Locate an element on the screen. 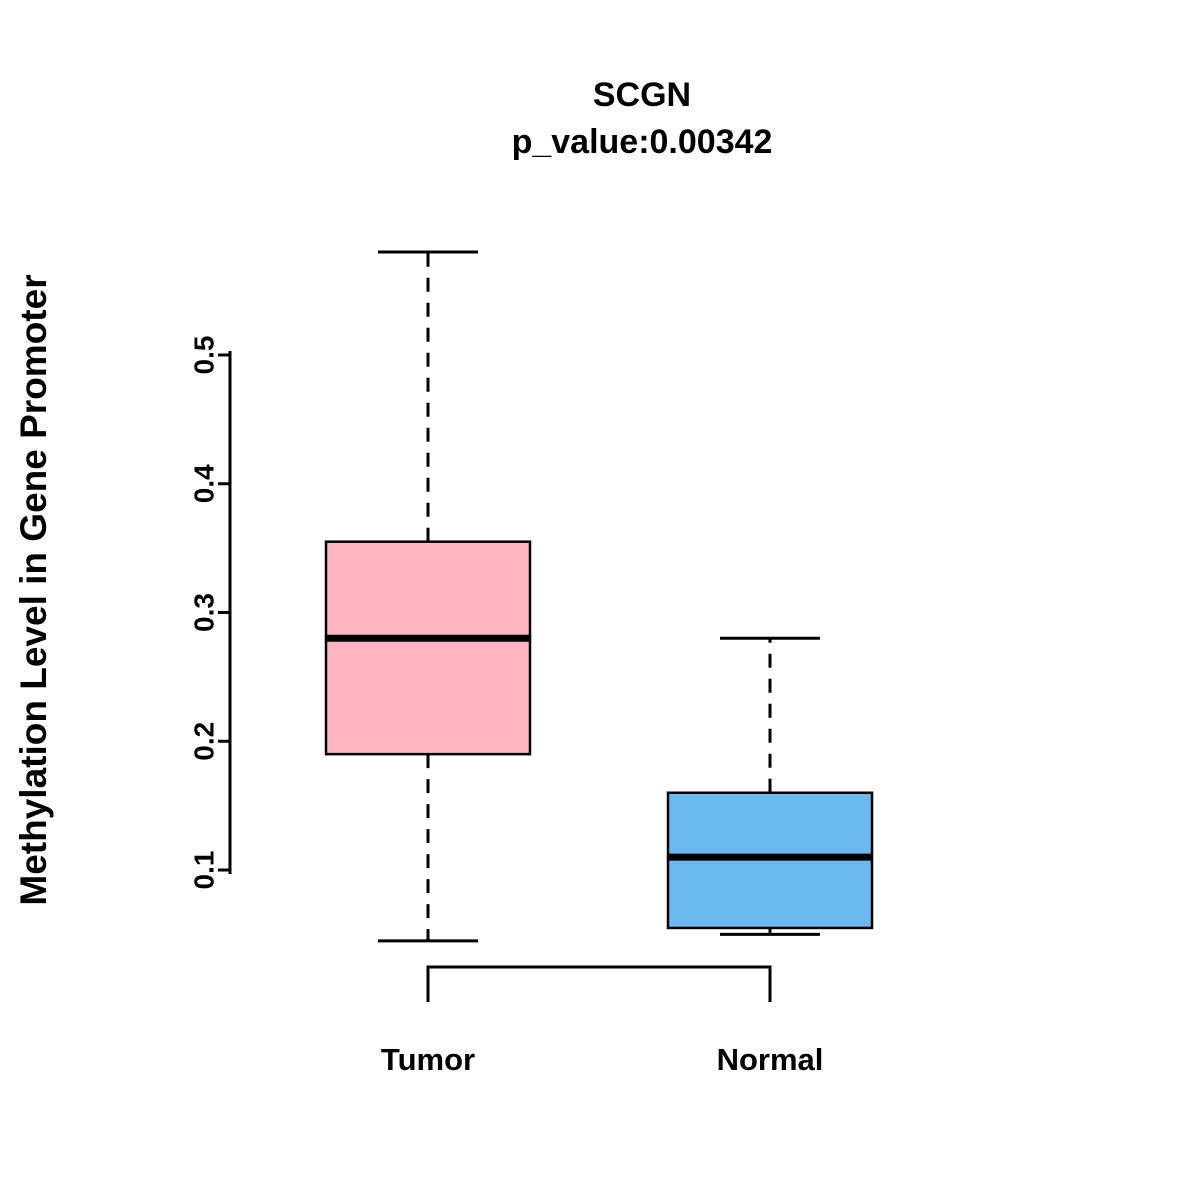  box-tumor is located at coordinates (428, 648).